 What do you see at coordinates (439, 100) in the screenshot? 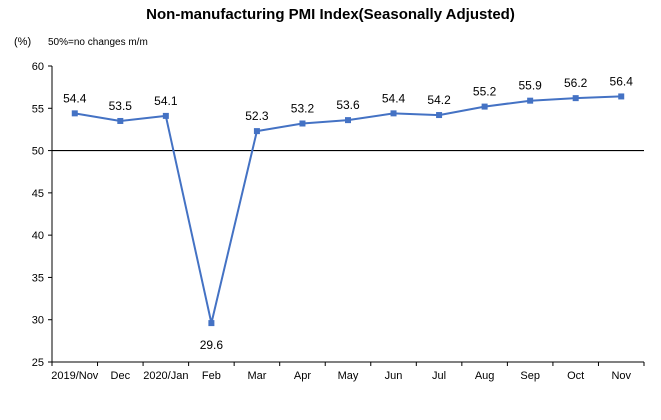
I see `data-label: 54.2` at bounding box center [439, 100].